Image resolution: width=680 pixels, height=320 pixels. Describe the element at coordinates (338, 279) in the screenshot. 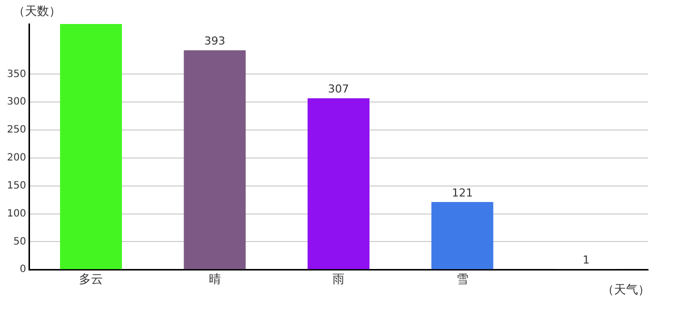

I see `x-tick-label: 雨` at that location.